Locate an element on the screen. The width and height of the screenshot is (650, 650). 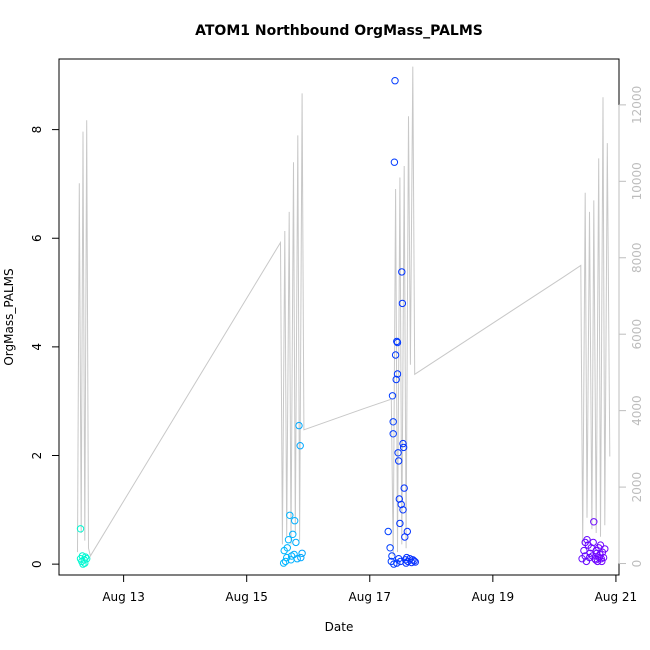
y-tick-label: 6 is located at coordinates (37, 238).